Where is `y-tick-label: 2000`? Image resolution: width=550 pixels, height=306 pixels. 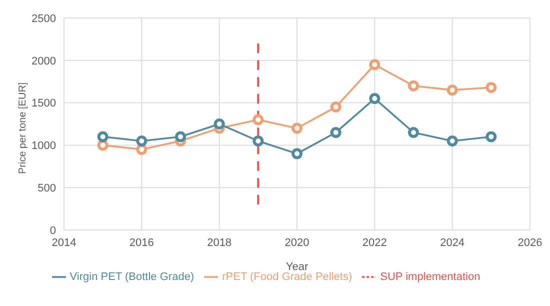
y-tick-label: 2000 is located at coordinates (44, 61).